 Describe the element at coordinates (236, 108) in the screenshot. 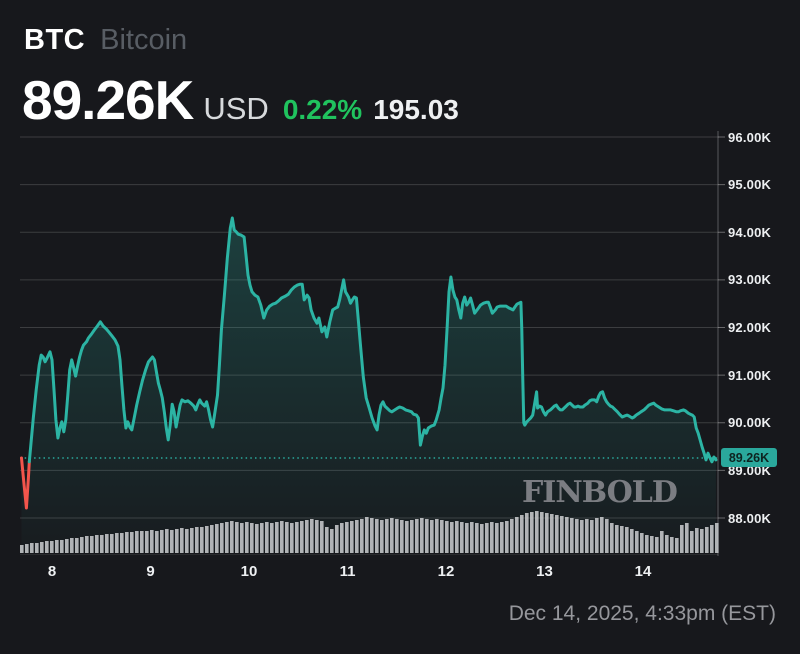

I see `currency-label: USD` at that location.